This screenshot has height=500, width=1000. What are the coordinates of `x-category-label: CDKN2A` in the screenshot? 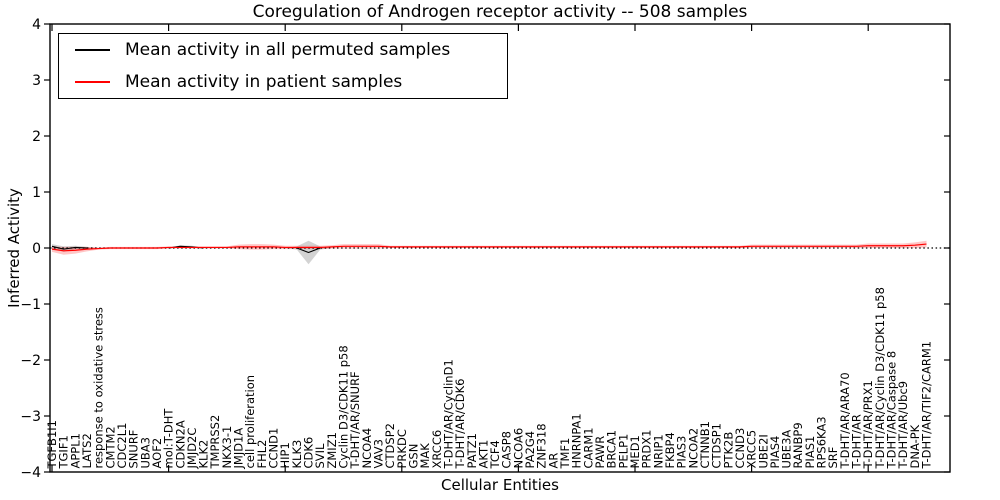 It's located at (180, 444).